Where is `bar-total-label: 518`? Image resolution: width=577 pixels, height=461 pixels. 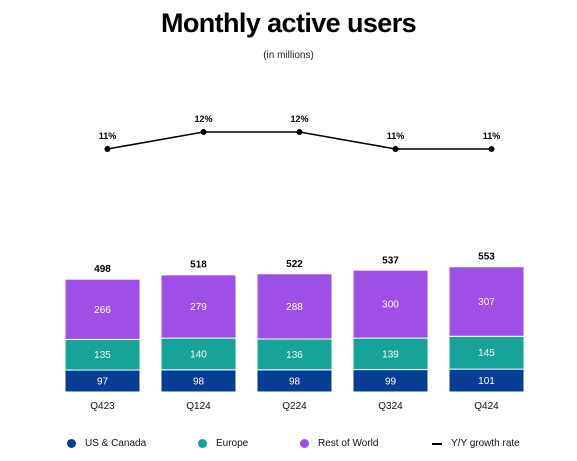
bar-total-label: 518 is located at coordinates (198, 265).